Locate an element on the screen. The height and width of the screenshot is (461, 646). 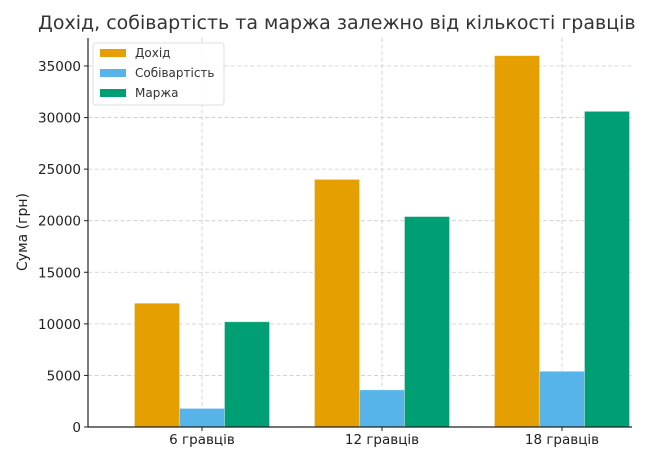
y-tick-label: 30000 is located at coordinates (59, 119).